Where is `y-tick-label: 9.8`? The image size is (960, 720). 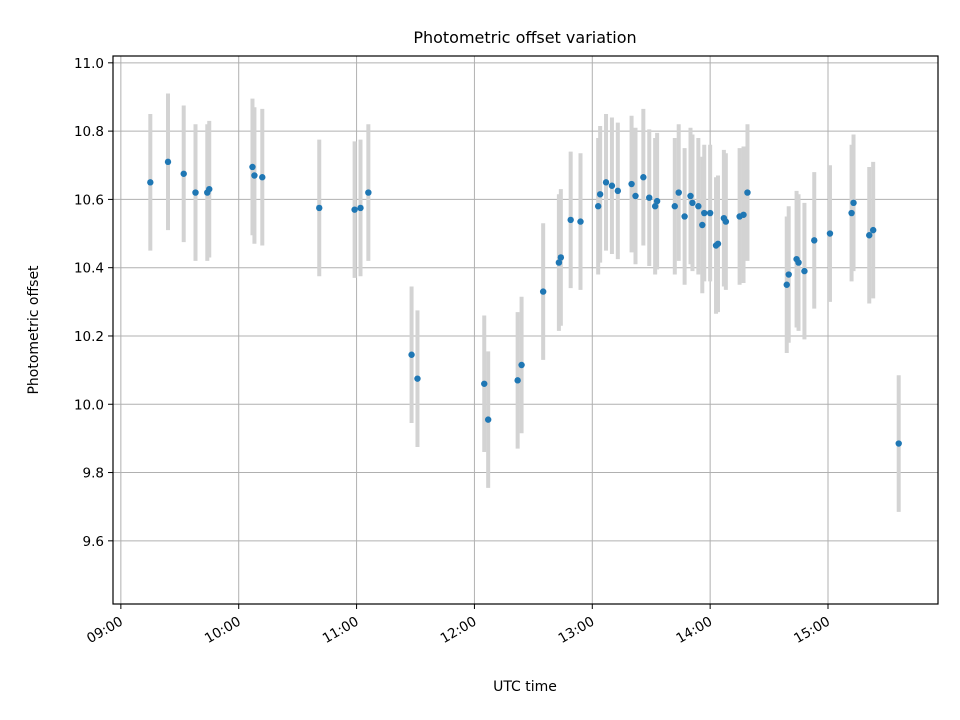 y-tick-label: 9.8 is located at coordinates (93, 474).